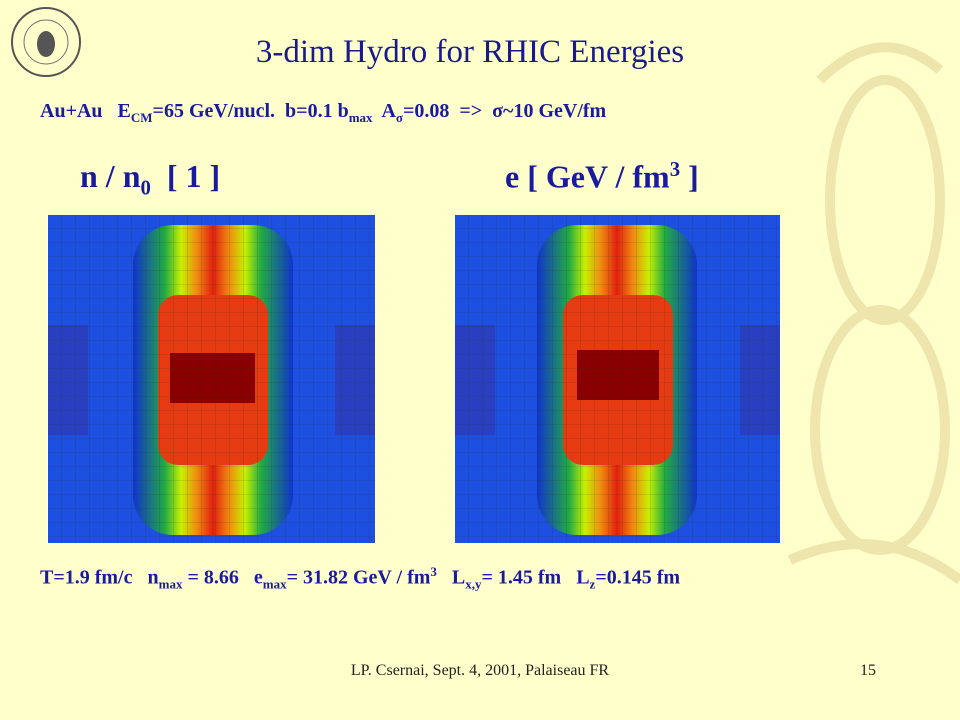 Image resolution: width=960 pixels, height=720 pixels. I want to click on panel-label: n / n0 [ 1 ], so click(150, 179).